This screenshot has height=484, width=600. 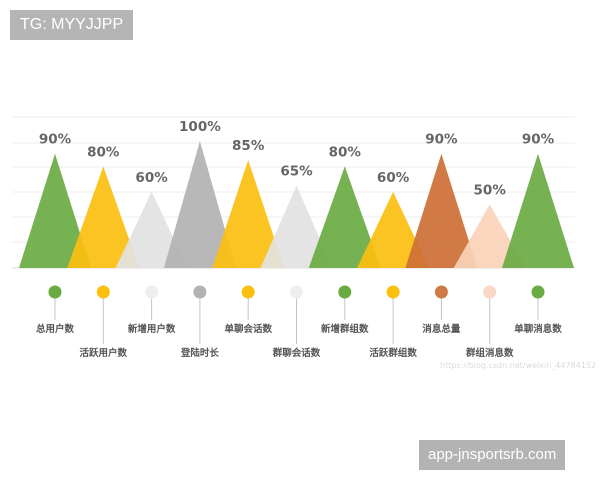 I want to click on value-label: 100%, so click(x=200, y=127).